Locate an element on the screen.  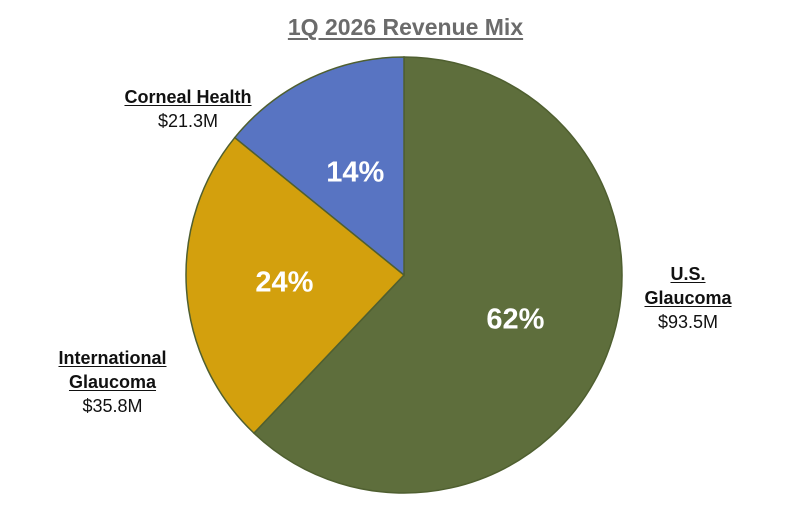
label-us-glaucoma-line2: Glaucoma is located at coordinates (688, 298).